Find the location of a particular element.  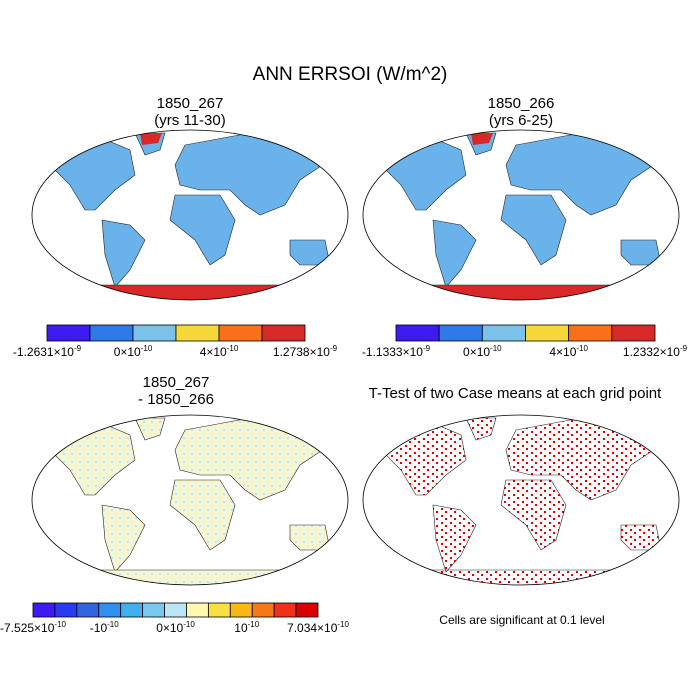

label-base: 1.2332×10 is located at coordinates (651, 352).